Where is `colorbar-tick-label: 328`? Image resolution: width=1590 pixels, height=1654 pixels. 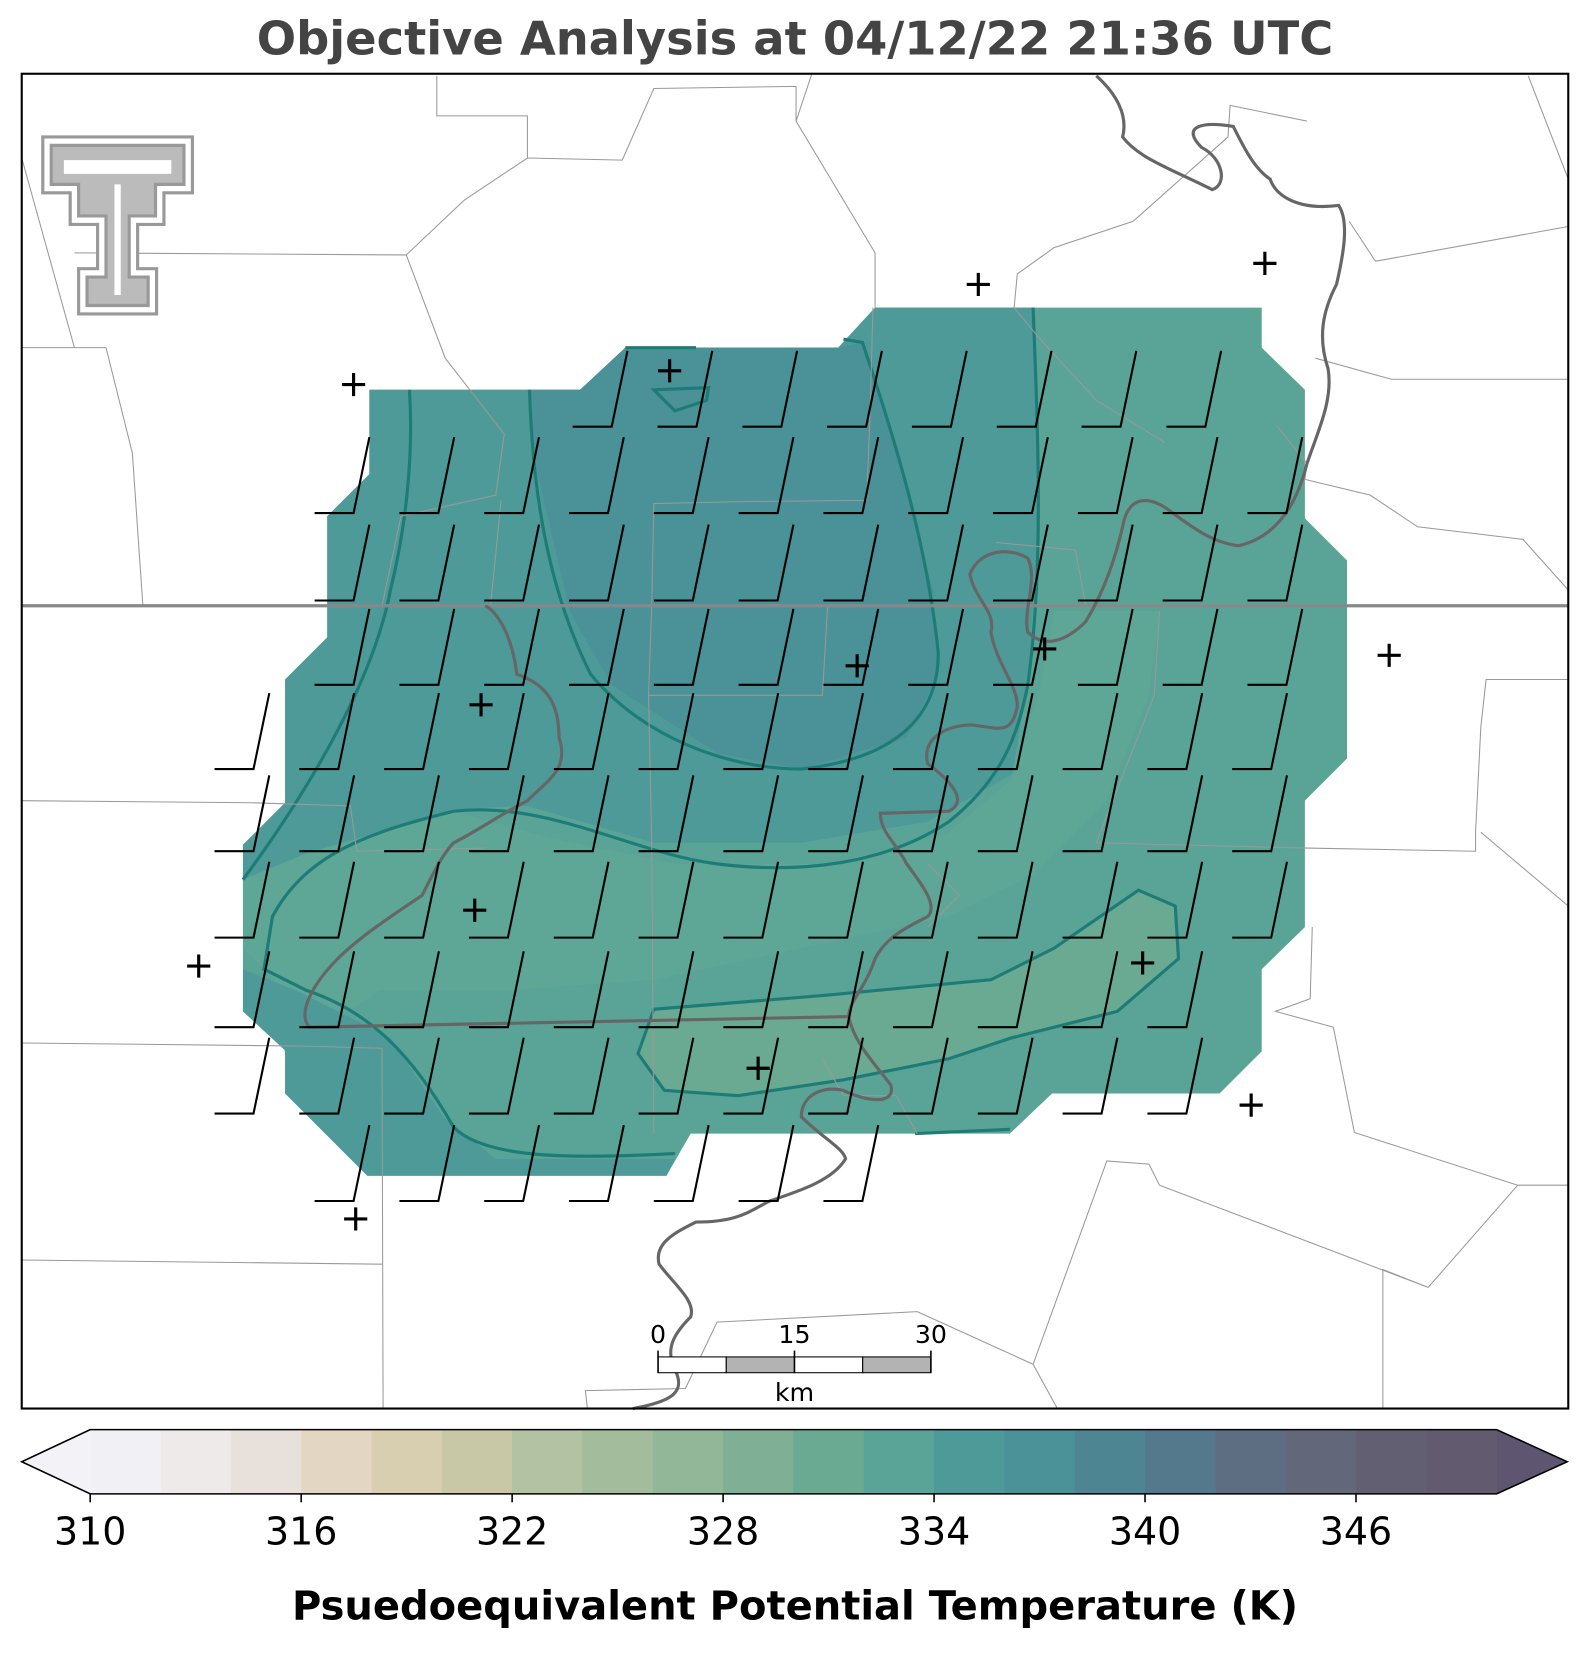
colorbar-tick-label: 328 is located at coordinates (723, 1531).